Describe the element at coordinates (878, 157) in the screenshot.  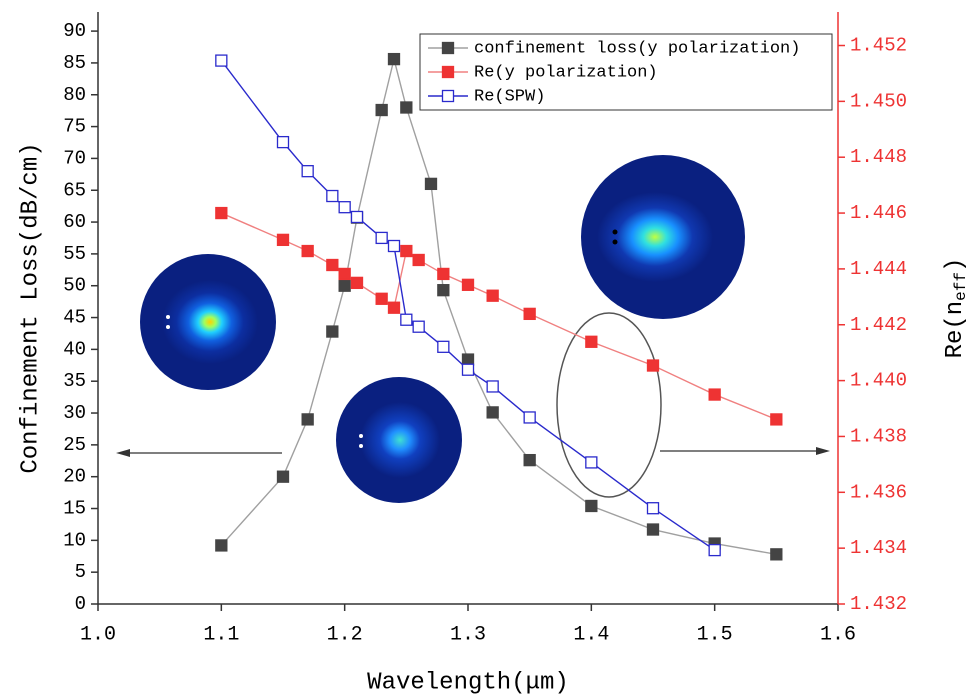
I see `y2-tick-label: 1.448` at that location.